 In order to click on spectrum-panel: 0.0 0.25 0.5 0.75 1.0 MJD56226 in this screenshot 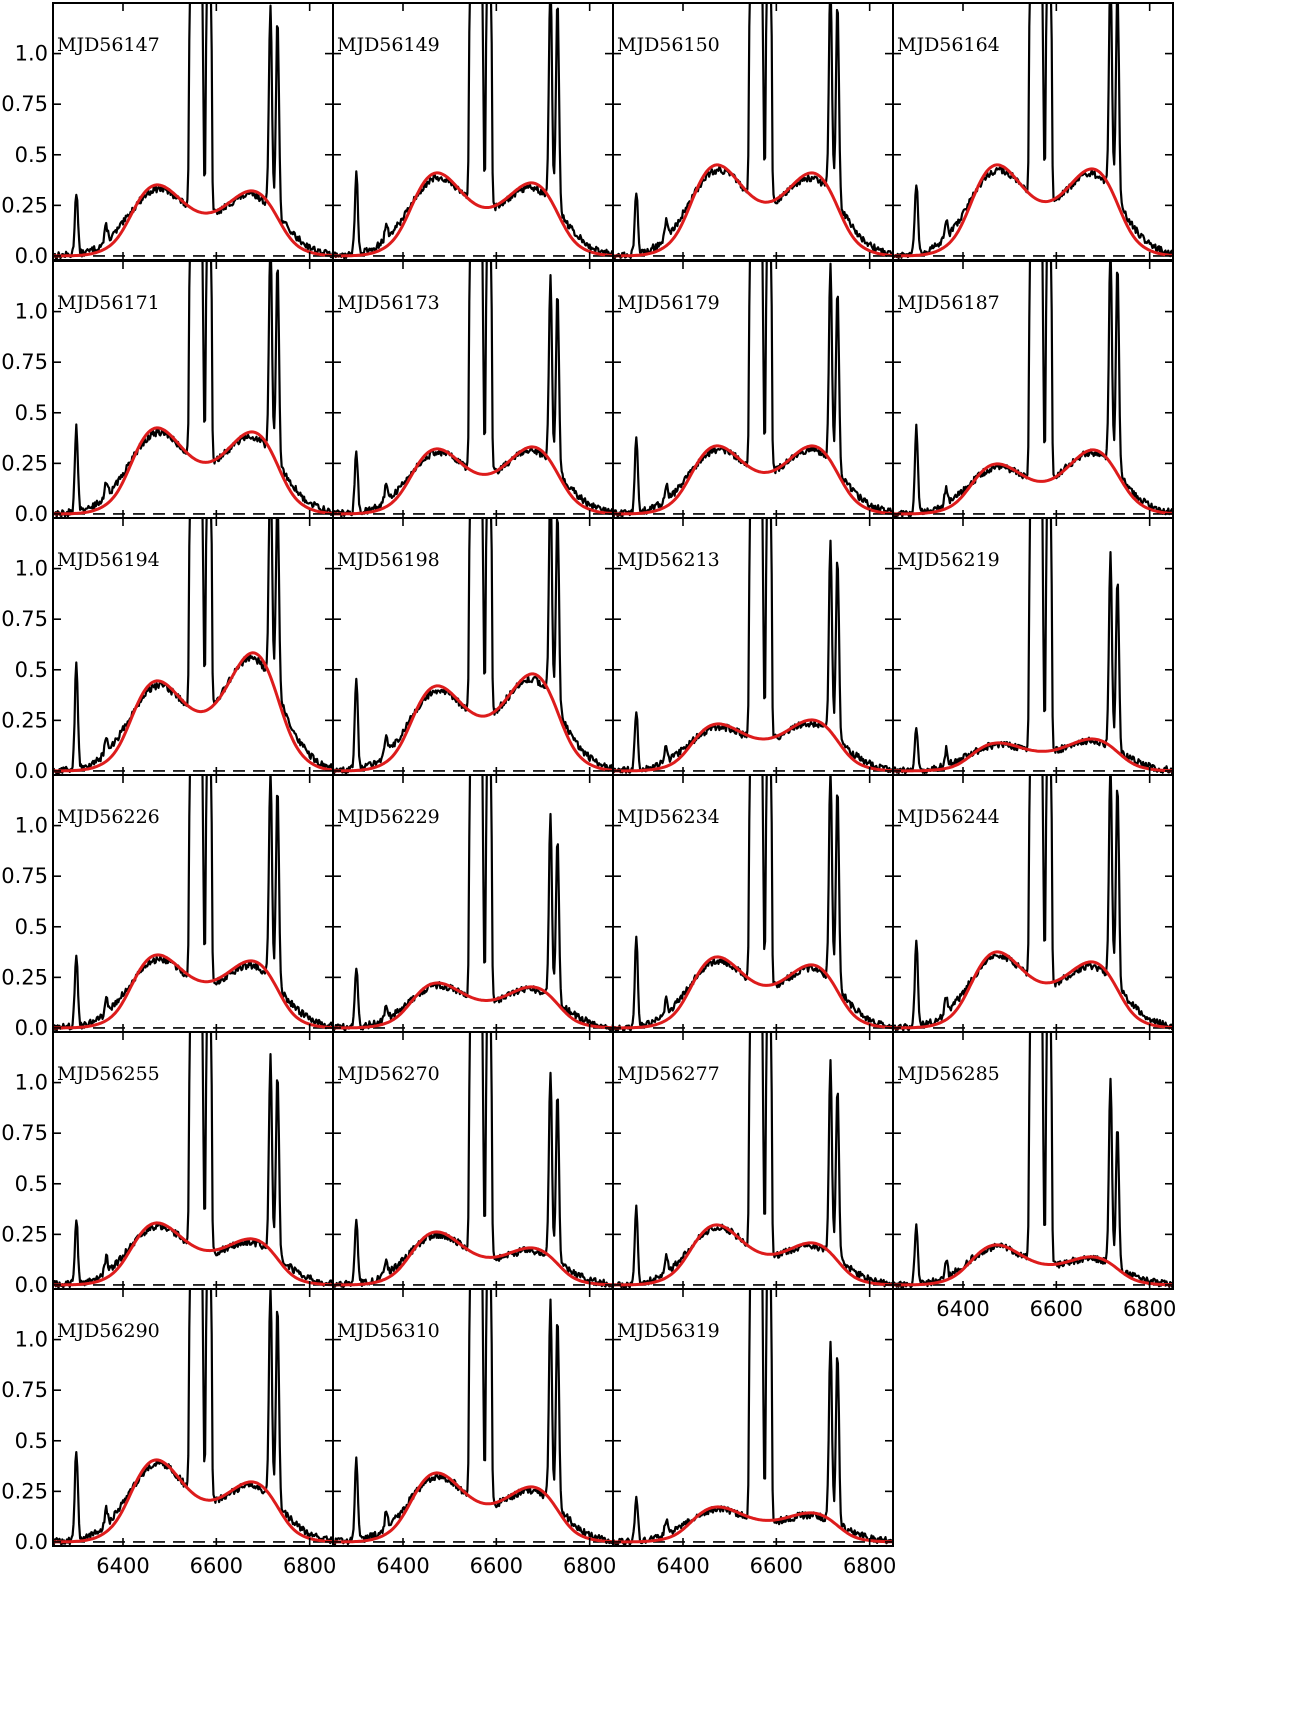, I will do `click(167, 907)`.